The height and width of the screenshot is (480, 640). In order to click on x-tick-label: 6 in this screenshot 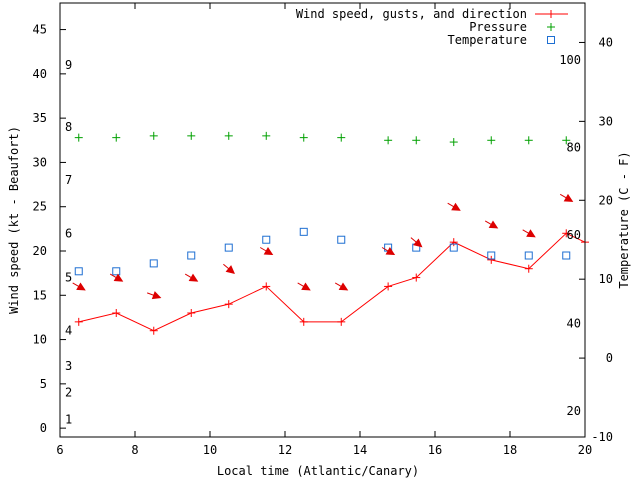, I will do `click(59, 450)`.